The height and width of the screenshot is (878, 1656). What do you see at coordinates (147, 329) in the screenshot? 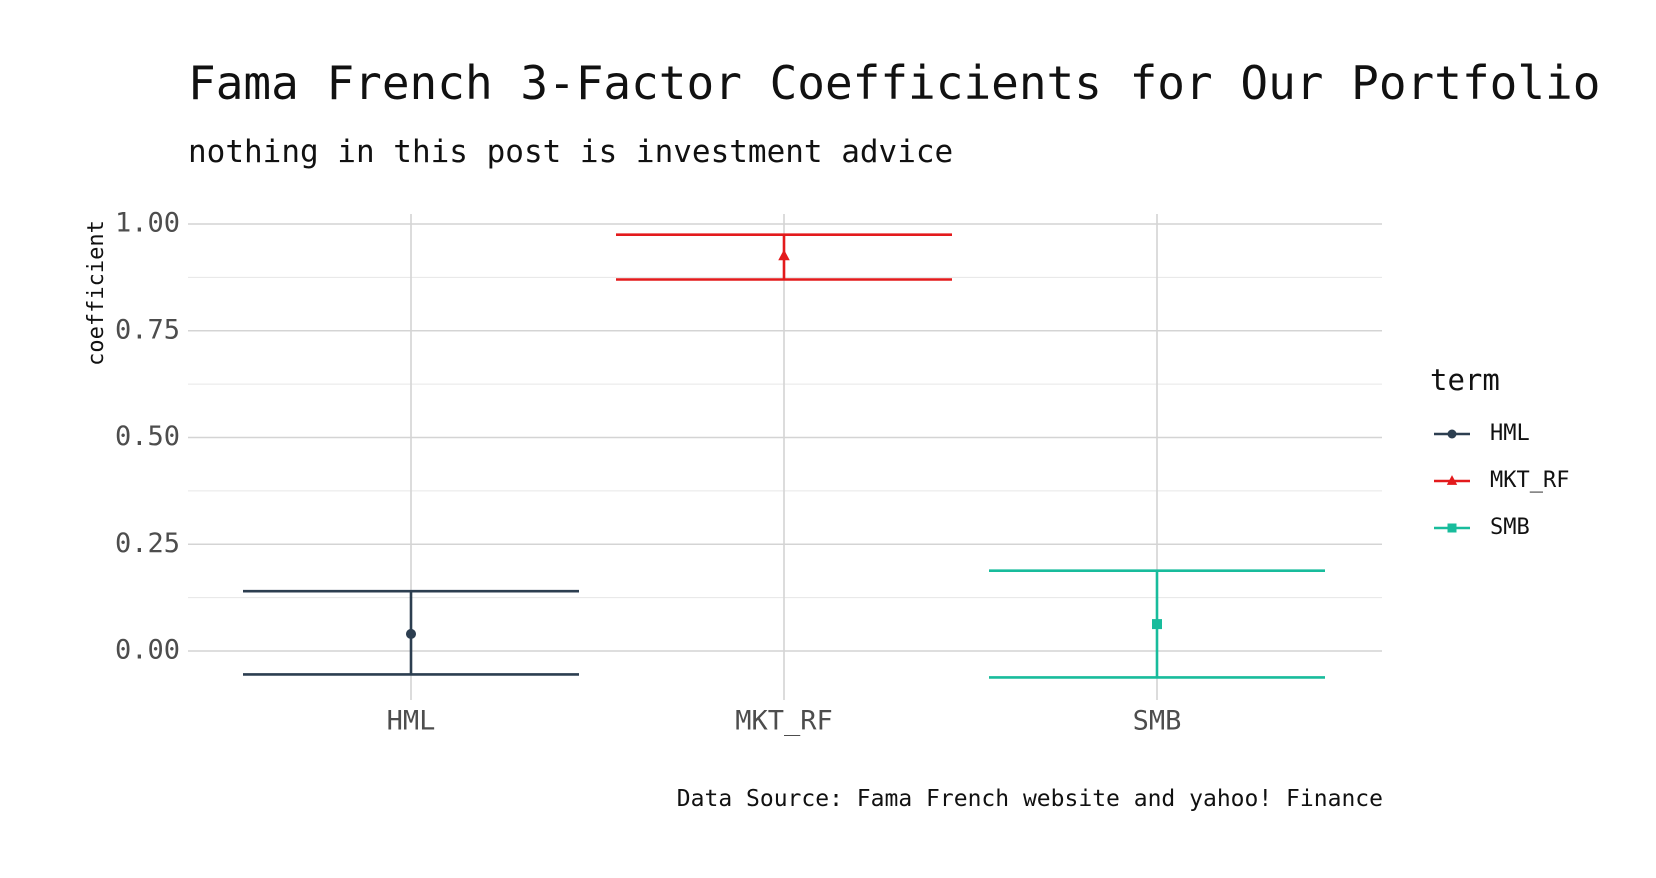
I see `y-tick-label: 0.75` at bounding box center [147, 329].